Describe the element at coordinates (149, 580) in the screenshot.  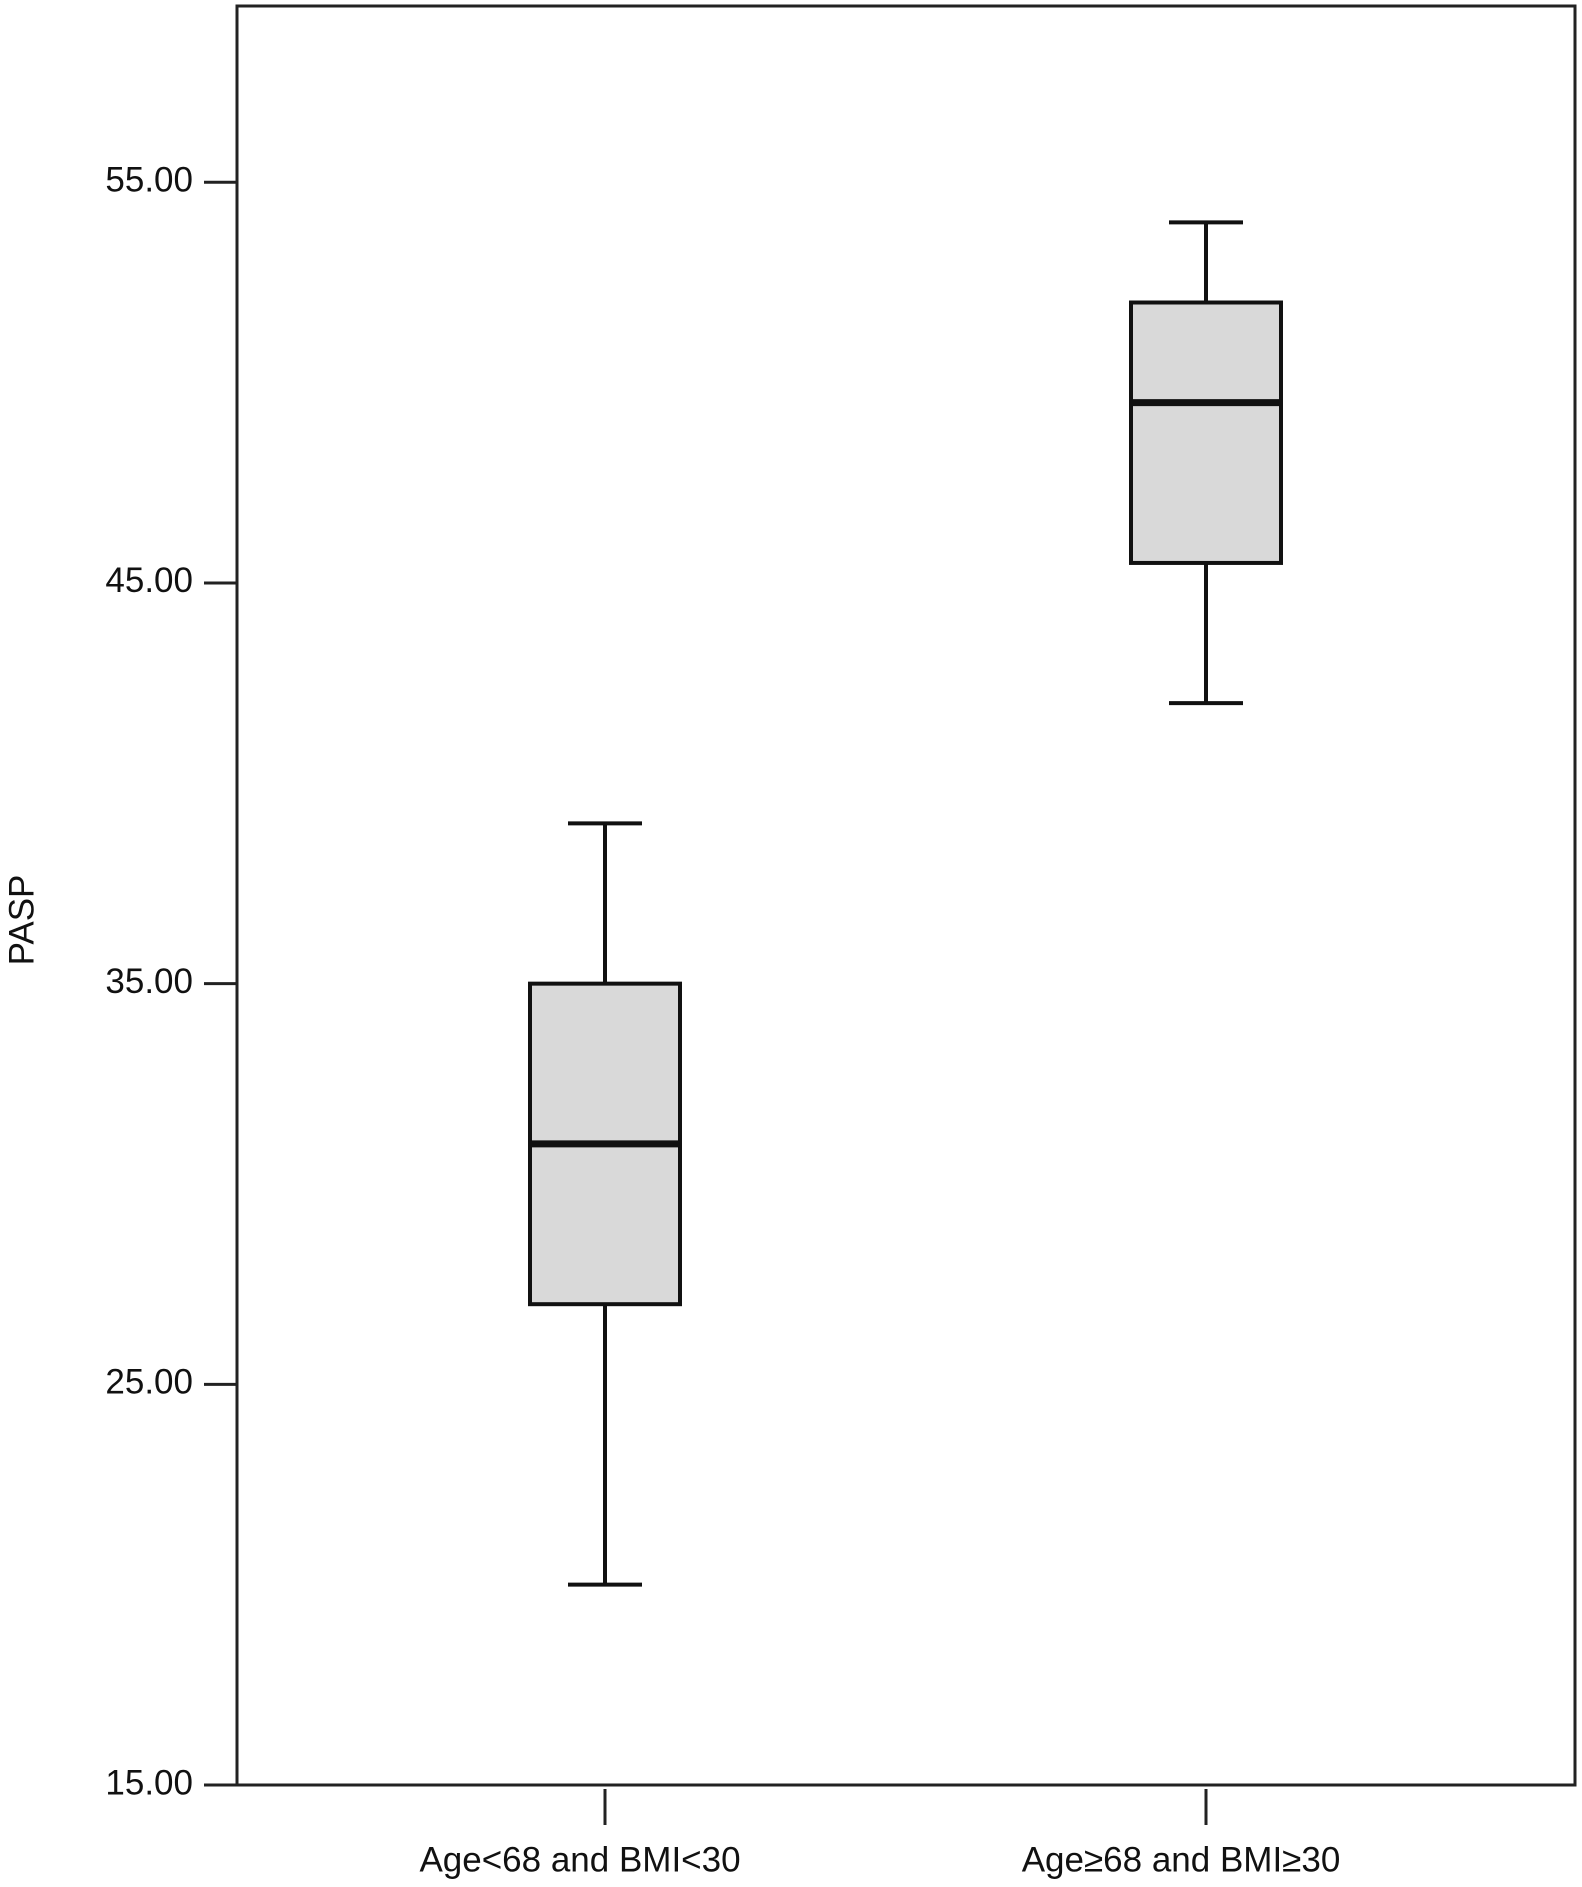
I see `y-tick-label: 45.00` at that location.